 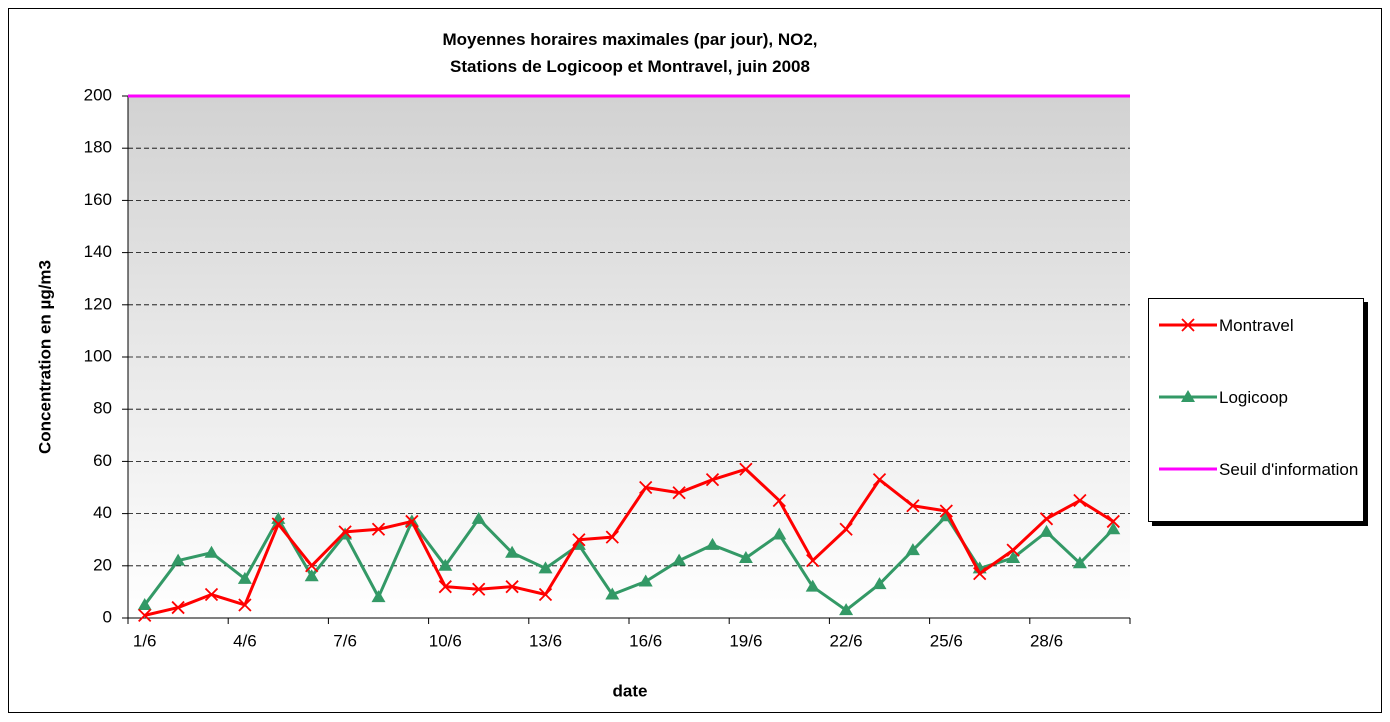 I want to click on y-tick-label: 100, so click(x=98, y=355).